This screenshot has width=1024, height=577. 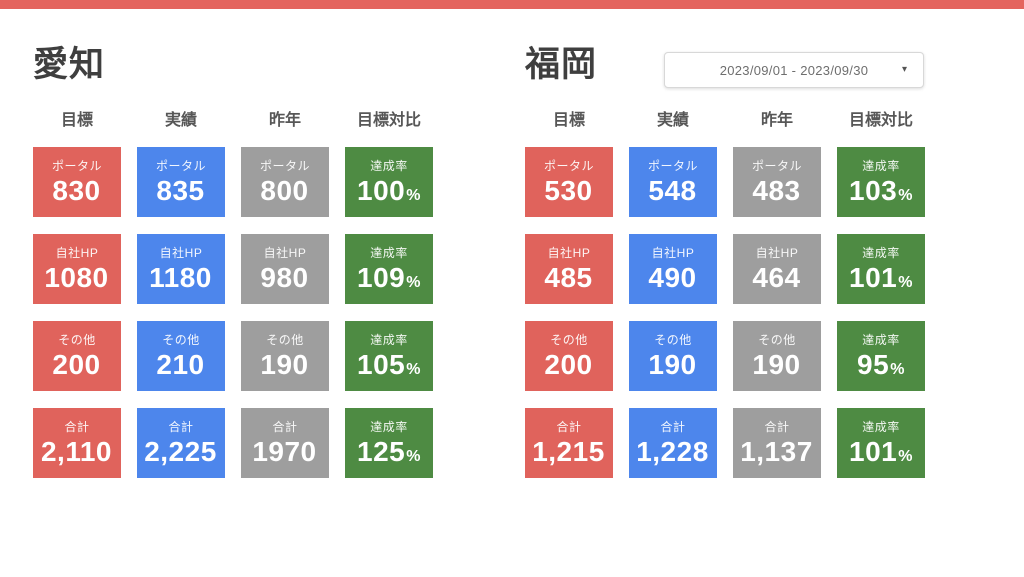 I want to click on scorecard-value: 1970, so click(x=284, y=451).